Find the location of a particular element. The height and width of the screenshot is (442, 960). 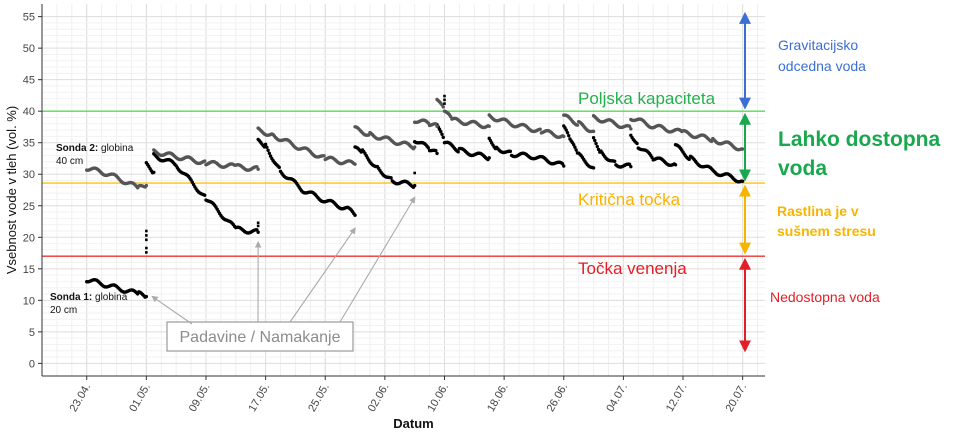

series-label: Sonda 1: globina is located at coordinates (89, 297).